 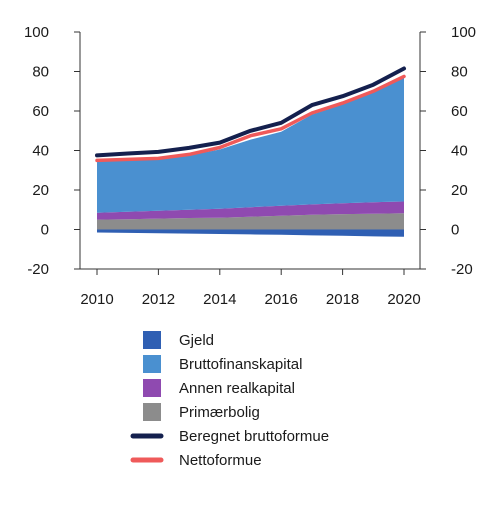 I want to click on x-tick-label: 2010, so click(x=96, y=299).